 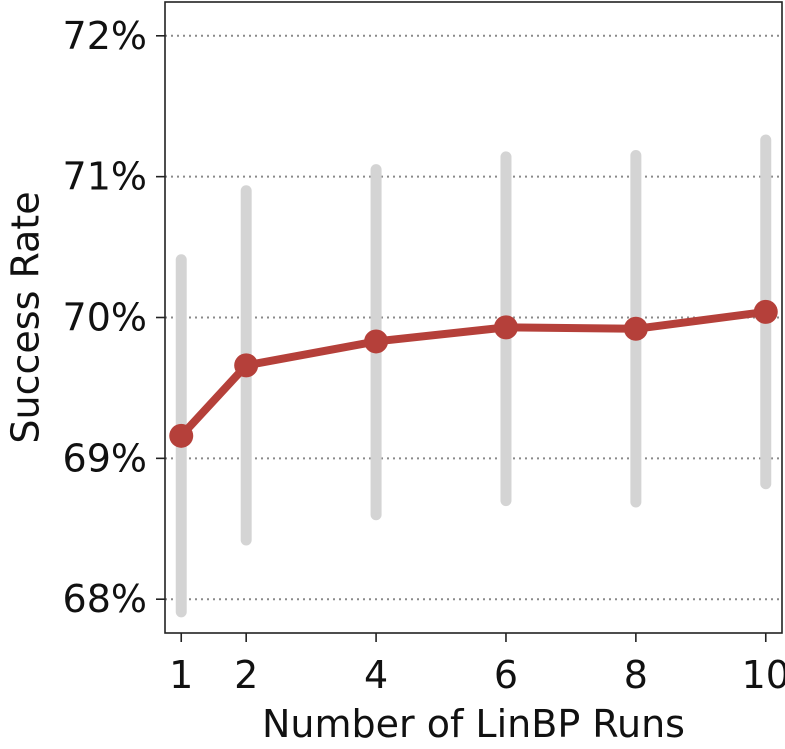 I want to click on y-axis-label: Success Rate, so click(x=26, y=317).